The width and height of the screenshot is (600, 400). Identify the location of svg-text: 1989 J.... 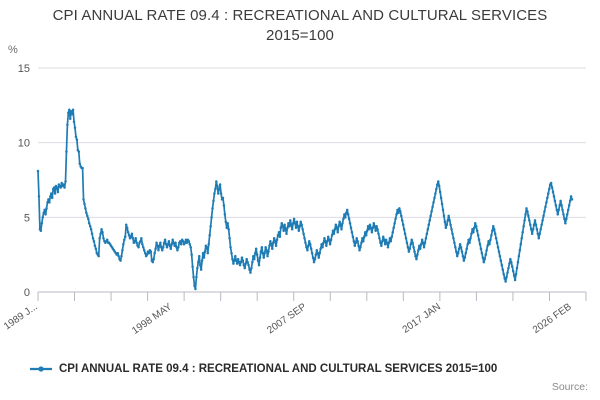
(21, 316).